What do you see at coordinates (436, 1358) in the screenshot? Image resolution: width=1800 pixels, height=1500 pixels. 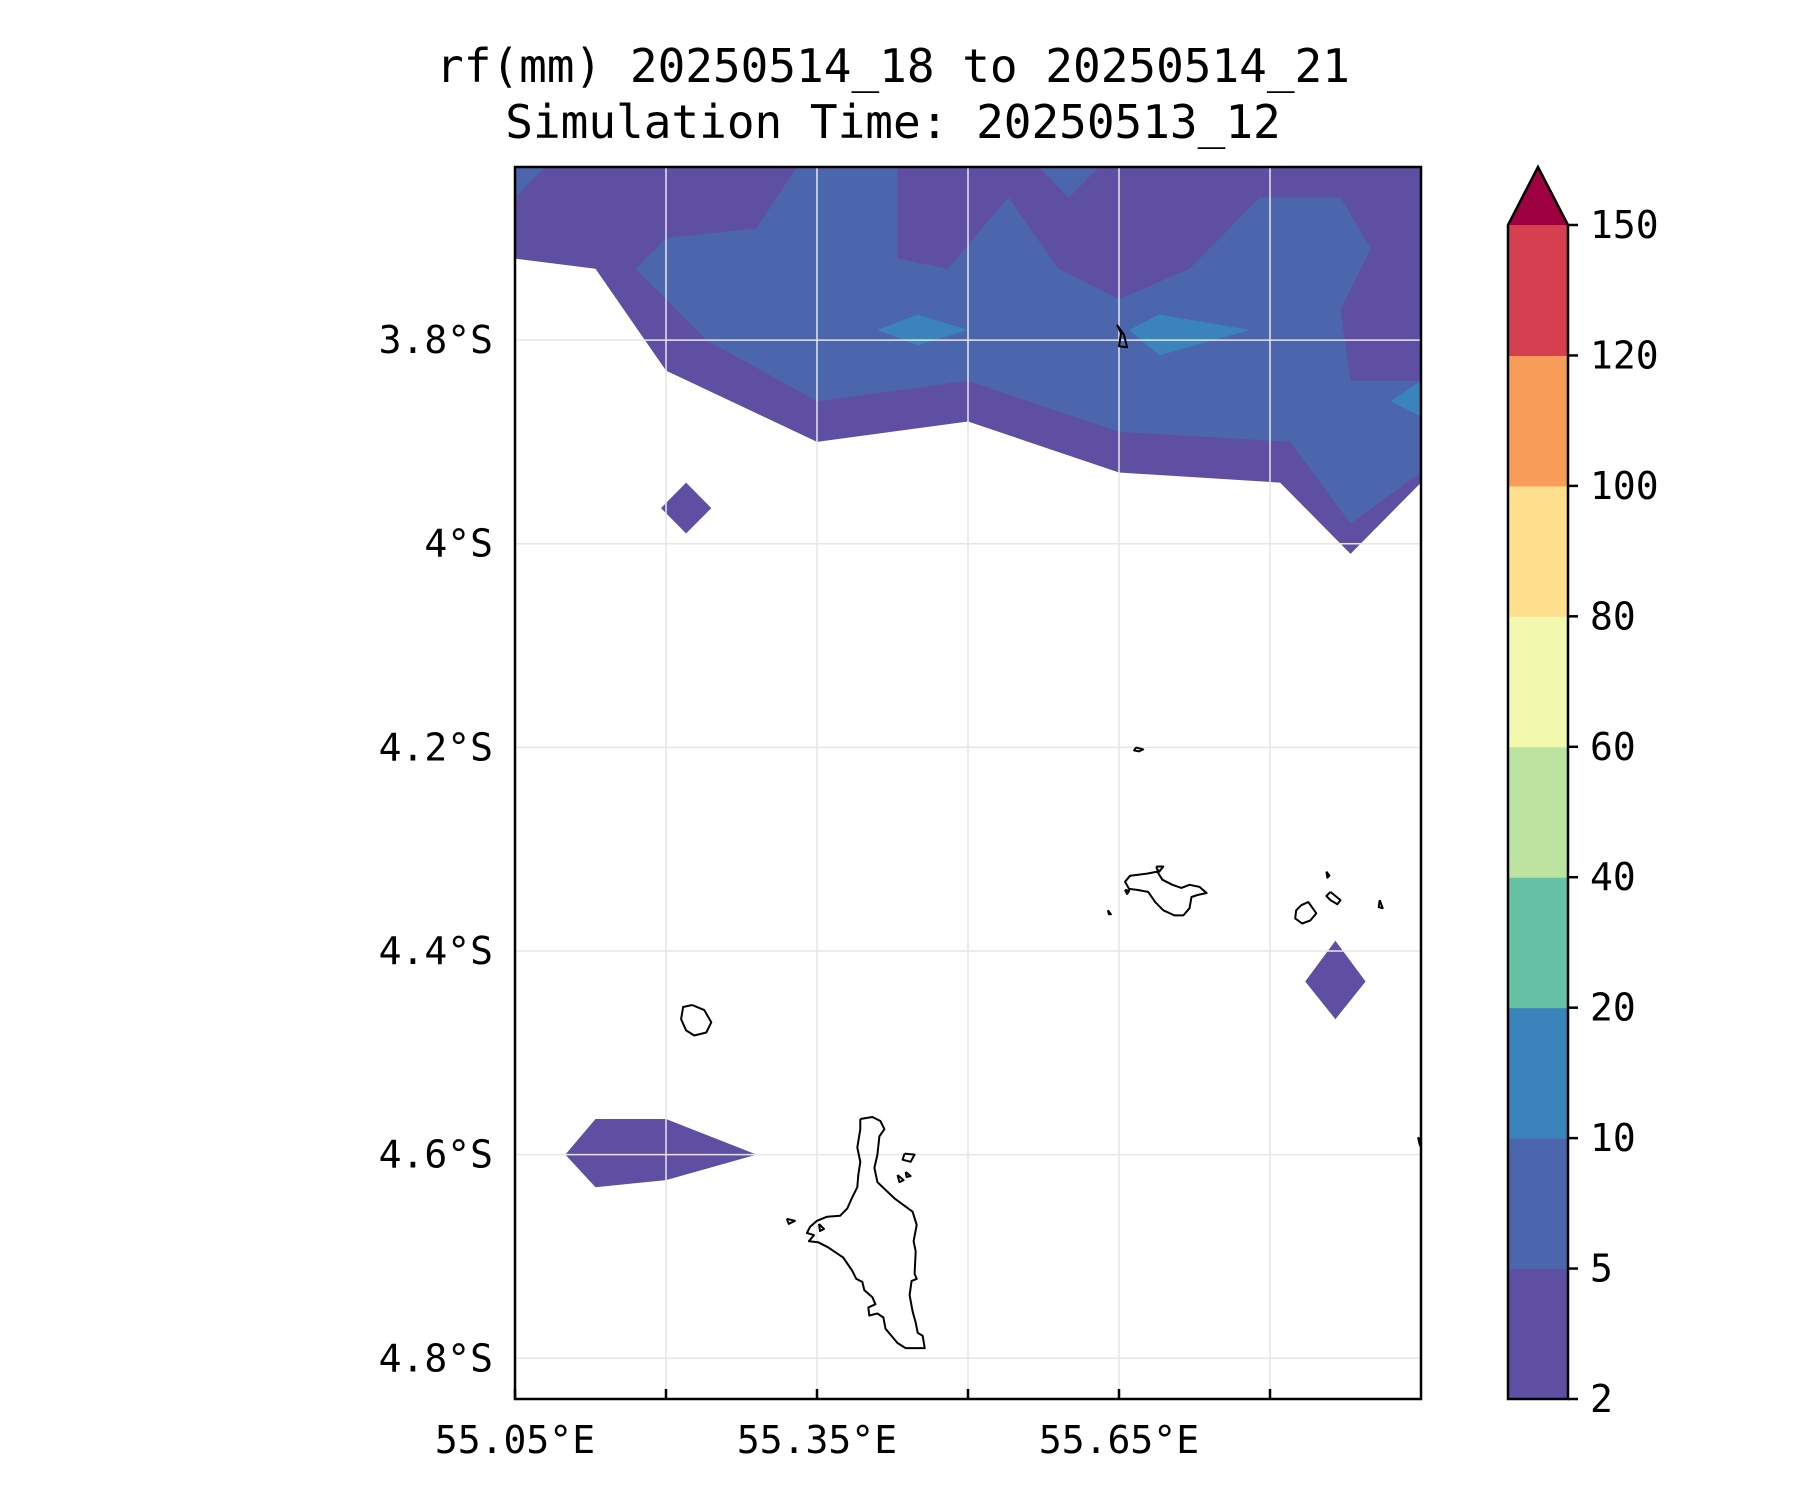 I see `y-tick-label: 4.8°S` at bounding box center [436, 1358].